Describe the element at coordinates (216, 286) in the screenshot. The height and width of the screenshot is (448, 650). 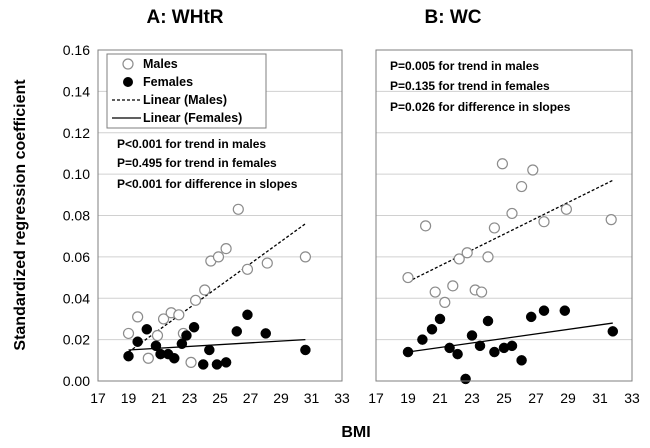
I see `panel-a-points` at that location.